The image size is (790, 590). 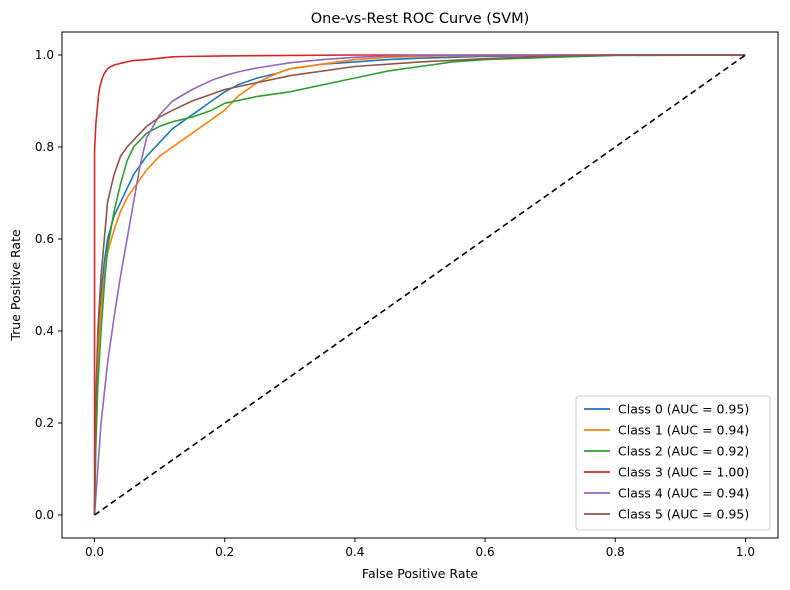 What do you see at coordinates (683, 514) in the screenshot?
I see `legend-label: Class 5 (AUC = 0.95)` at bounding box center [683, 514].